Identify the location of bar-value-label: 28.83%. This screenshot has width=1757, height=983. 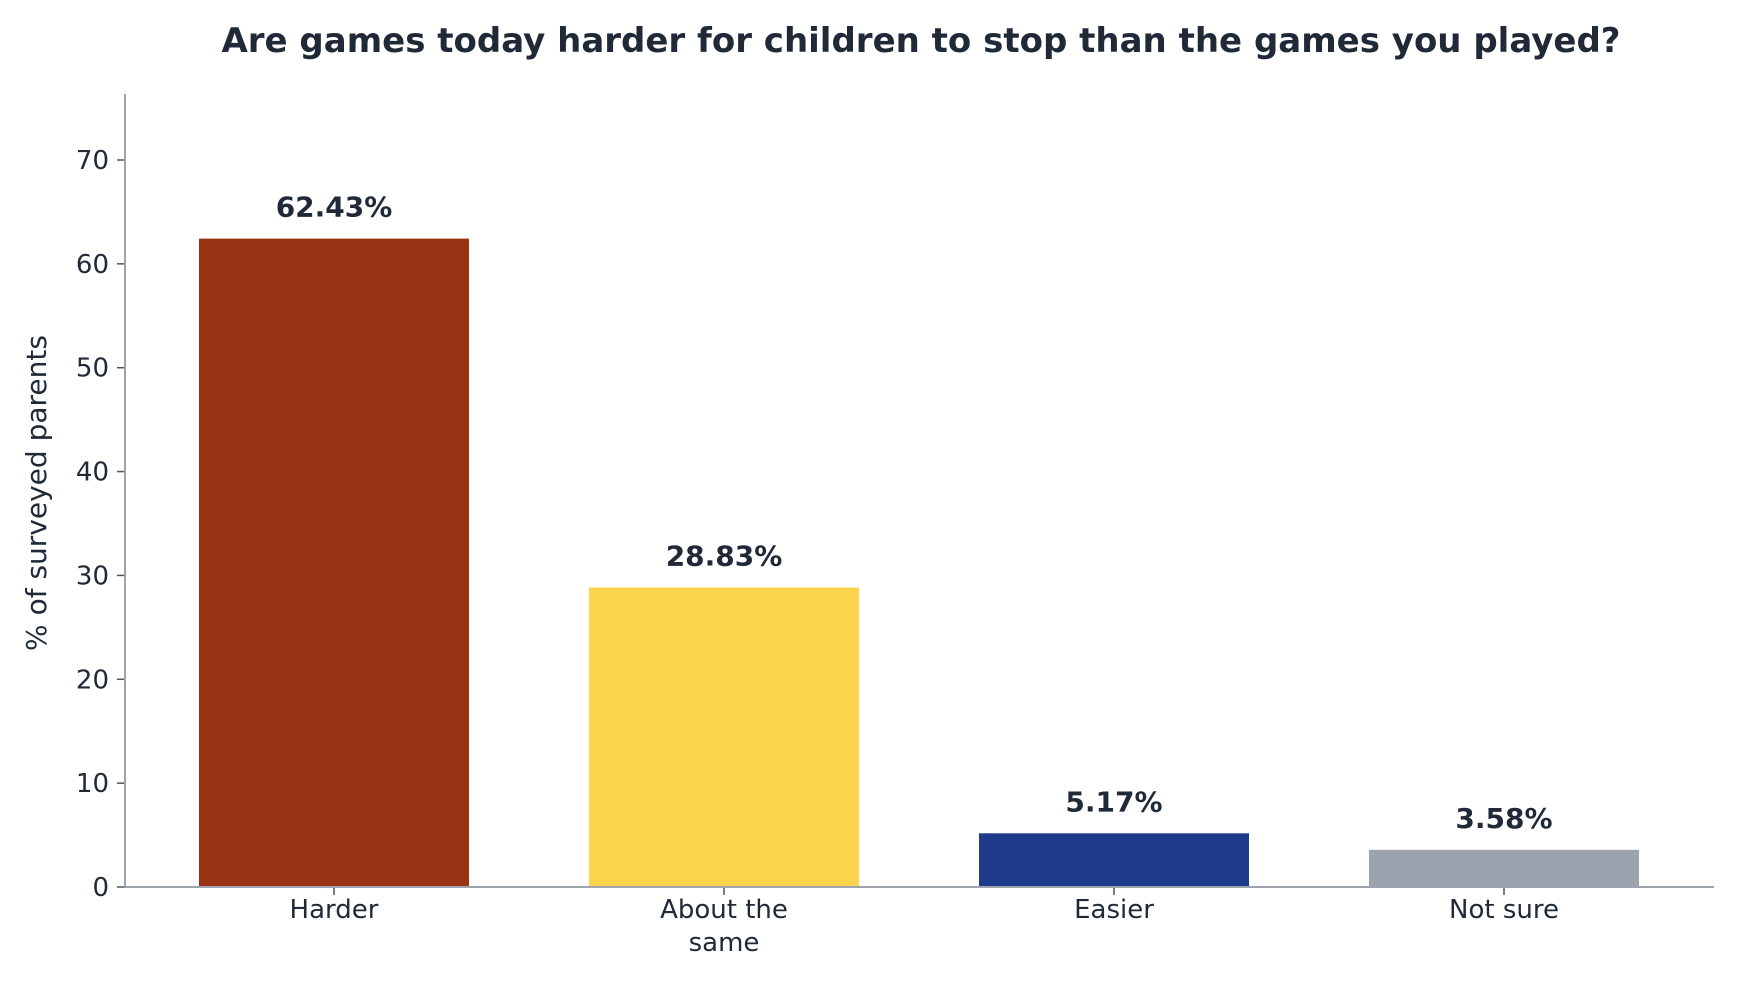
(724, 556).